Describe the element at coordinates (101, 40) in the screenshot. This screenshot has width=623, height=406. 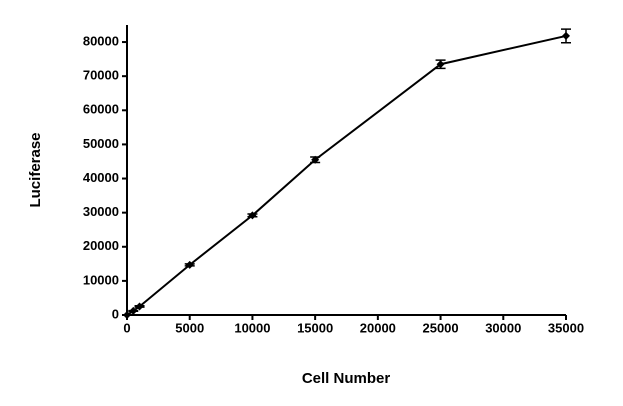
I see `y-tick-label: 80000` at that location.